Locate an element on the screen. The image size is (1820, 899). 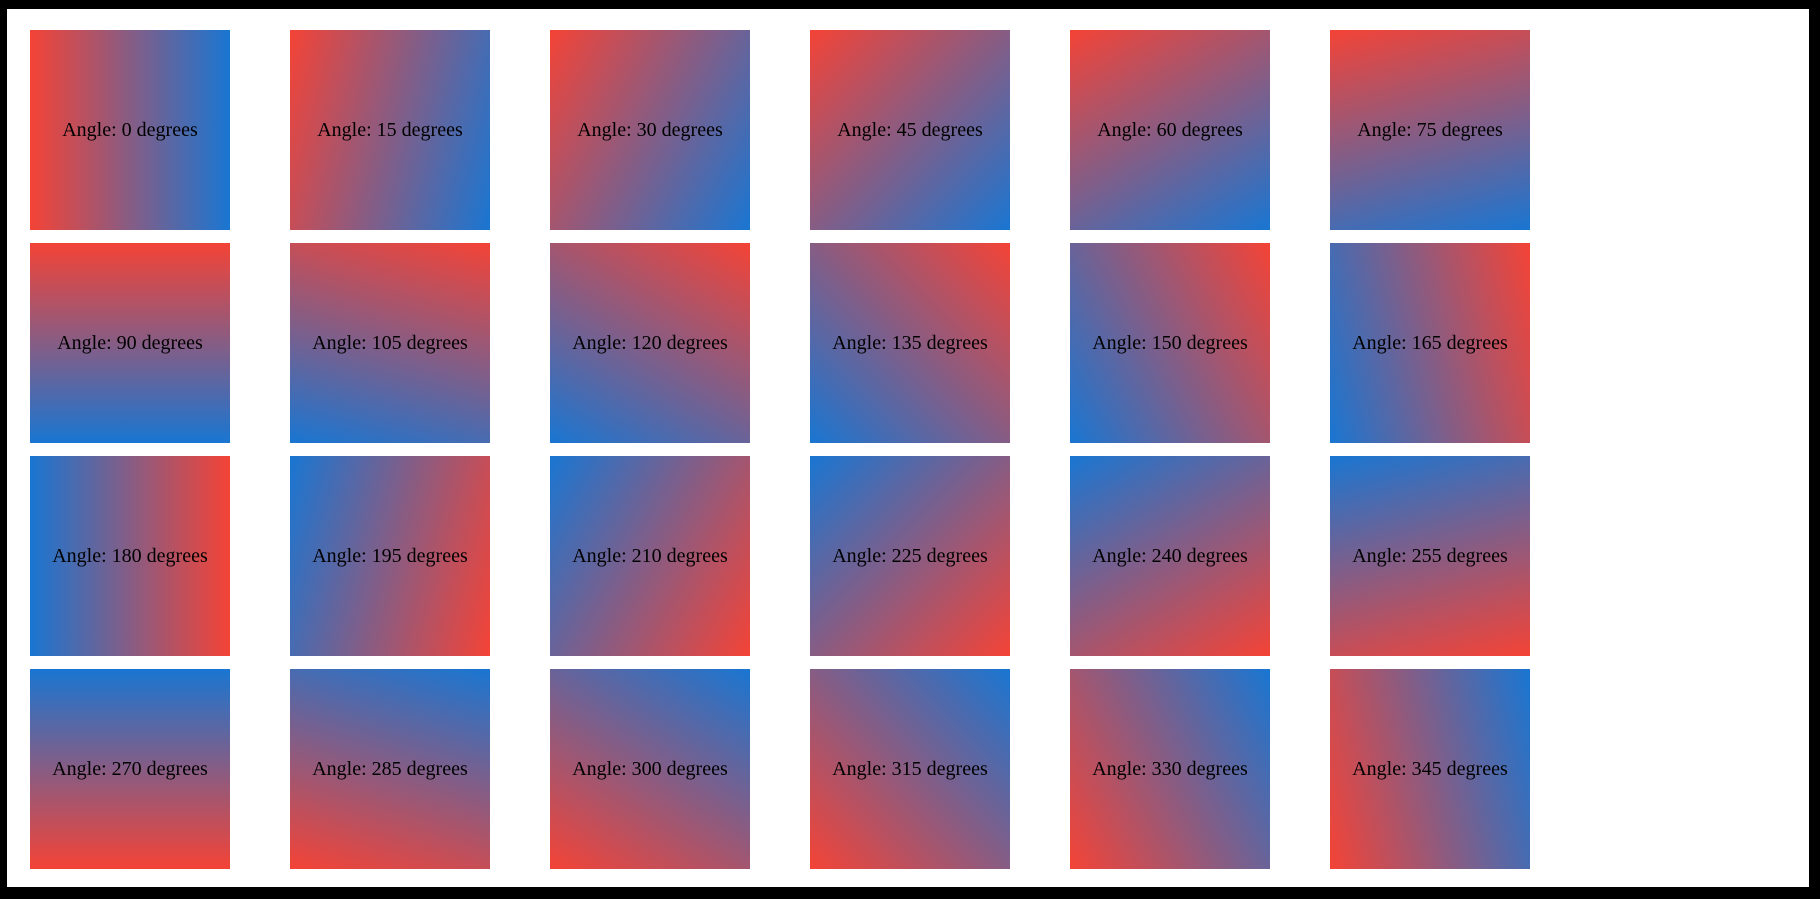
gradient-angle-label: Angle: 330 degrees is located at coordinates (1170, 769).